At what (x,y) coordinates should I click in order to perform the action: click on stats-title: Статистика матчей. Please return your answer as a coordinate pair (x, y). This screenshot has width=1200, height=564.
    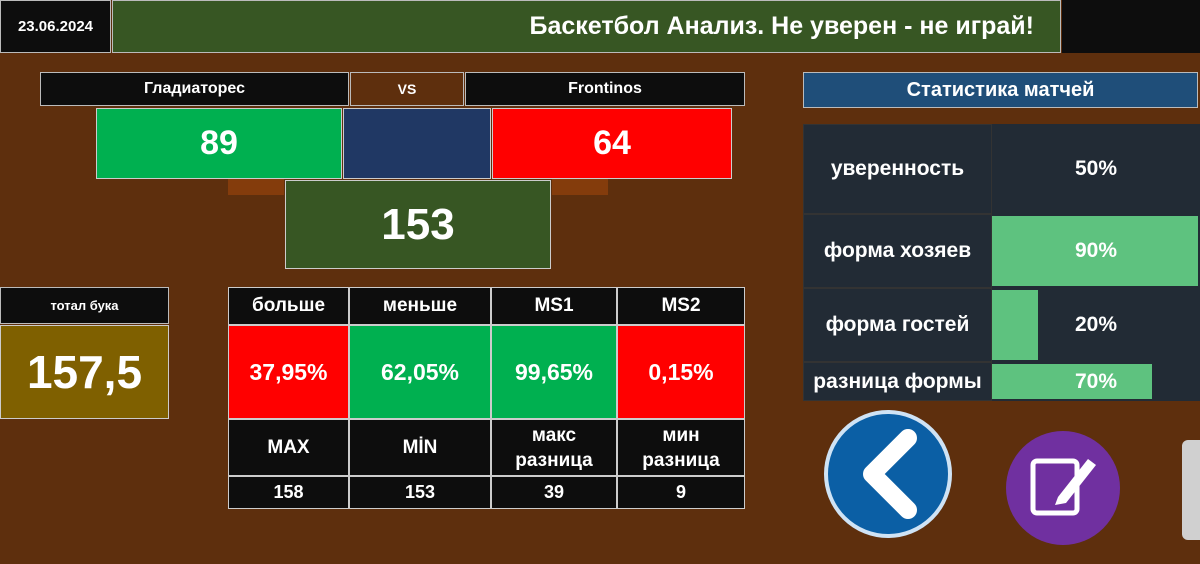
    Looking at the image, I should click on (1000, 90).